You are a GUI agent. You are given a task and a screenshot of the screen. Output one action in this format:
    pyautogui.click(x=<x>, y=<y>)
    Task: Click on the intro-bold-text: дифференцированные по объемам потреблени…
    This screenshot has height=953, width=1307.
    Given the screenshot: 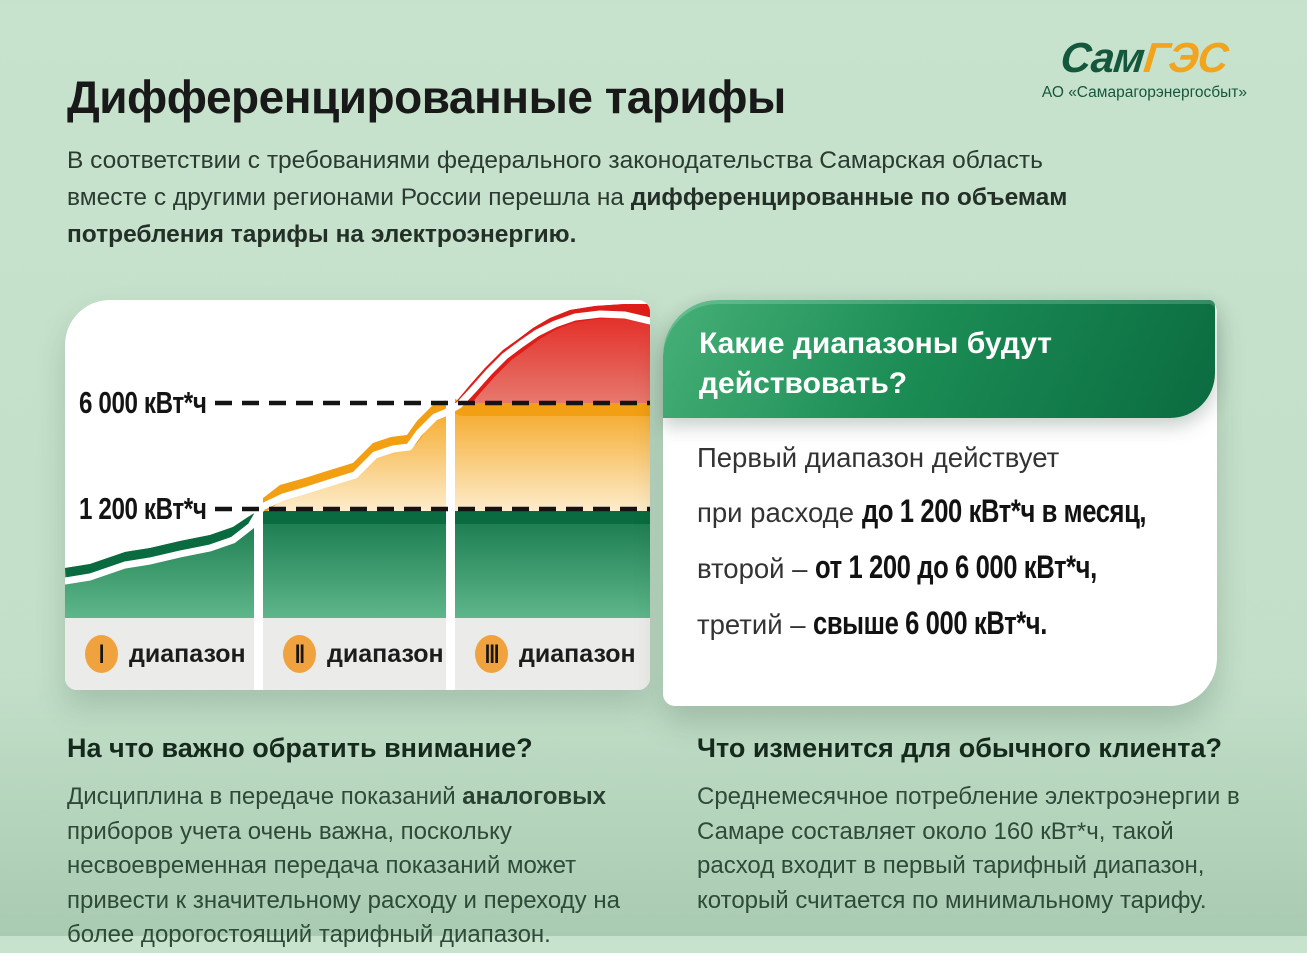 What is the action you would take?
    pyautogui.click(x=567, y=216)
    